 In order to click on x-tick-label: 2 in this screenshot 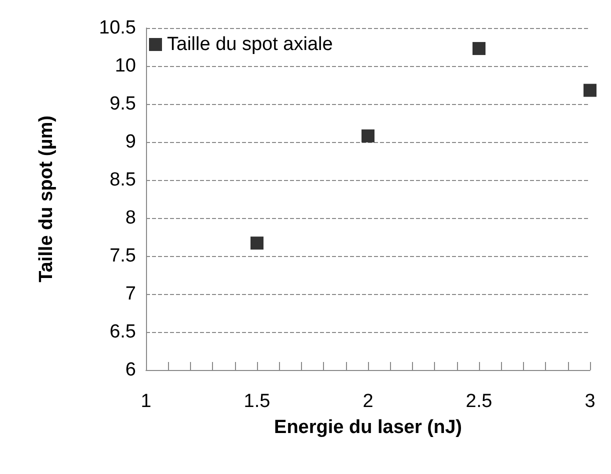, I will do `click(368, 401)`.